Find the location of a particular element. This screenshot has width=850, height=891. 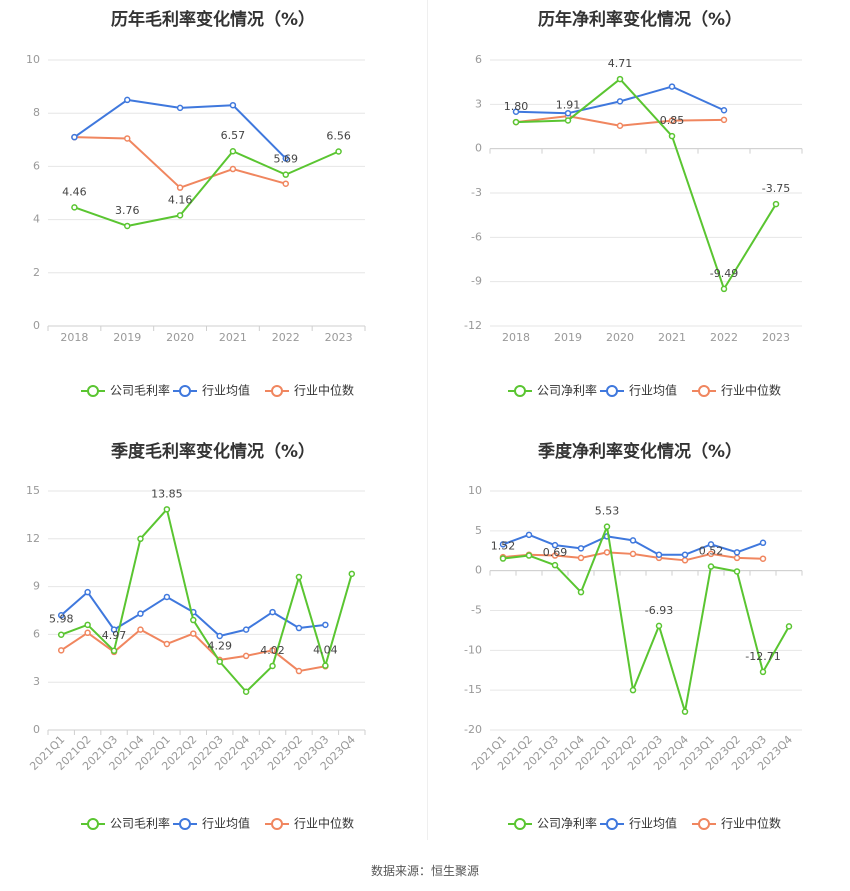

legend-item-company: 公司净利率 is located at coordinates (552, 390).